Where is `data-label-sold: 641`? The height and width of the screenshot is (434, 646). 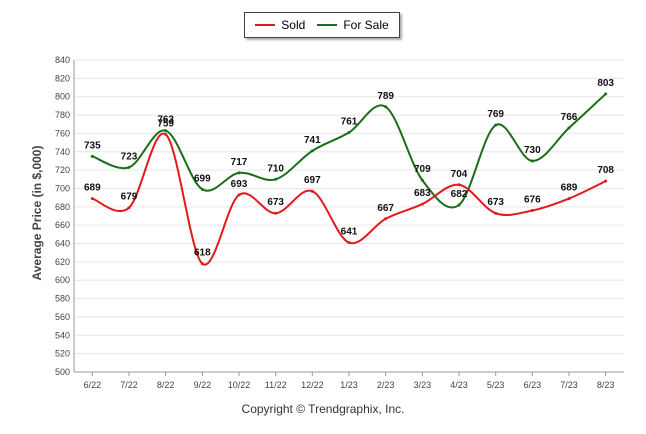
data-label-sold: 641 is located at coordinates (349, 232).